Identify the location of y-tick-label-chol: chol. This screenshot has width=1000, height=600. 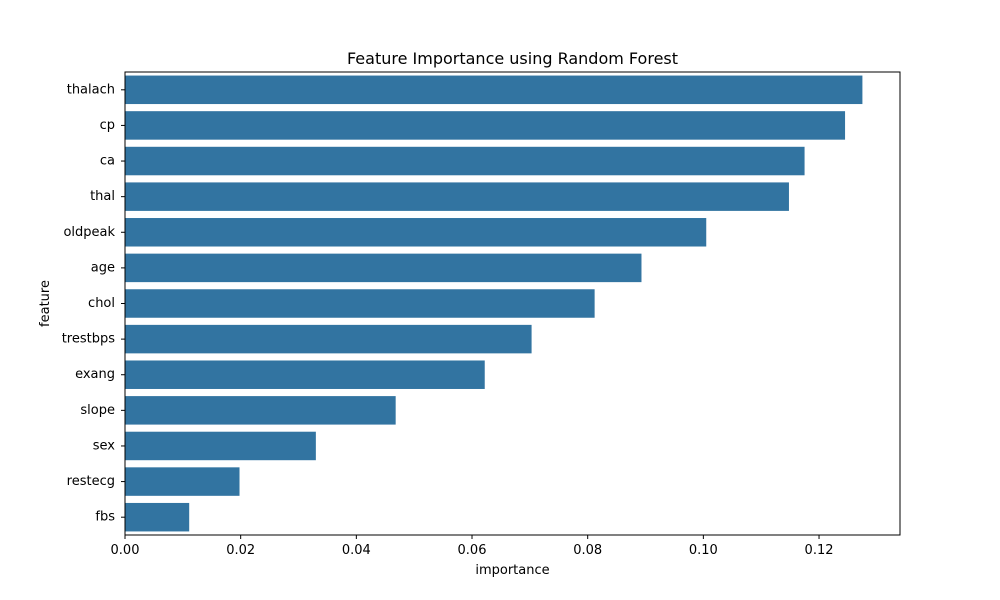
(101, 303).